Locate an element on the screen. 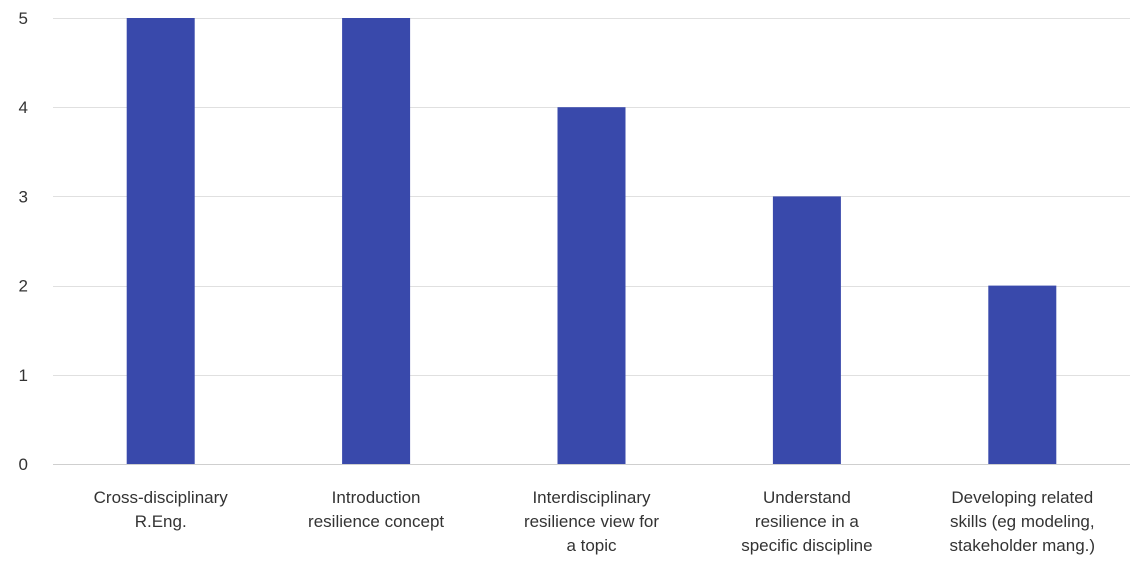  y-axis-ticks: 0 1 2 3 4 5 is located at coordinates (23, 241).